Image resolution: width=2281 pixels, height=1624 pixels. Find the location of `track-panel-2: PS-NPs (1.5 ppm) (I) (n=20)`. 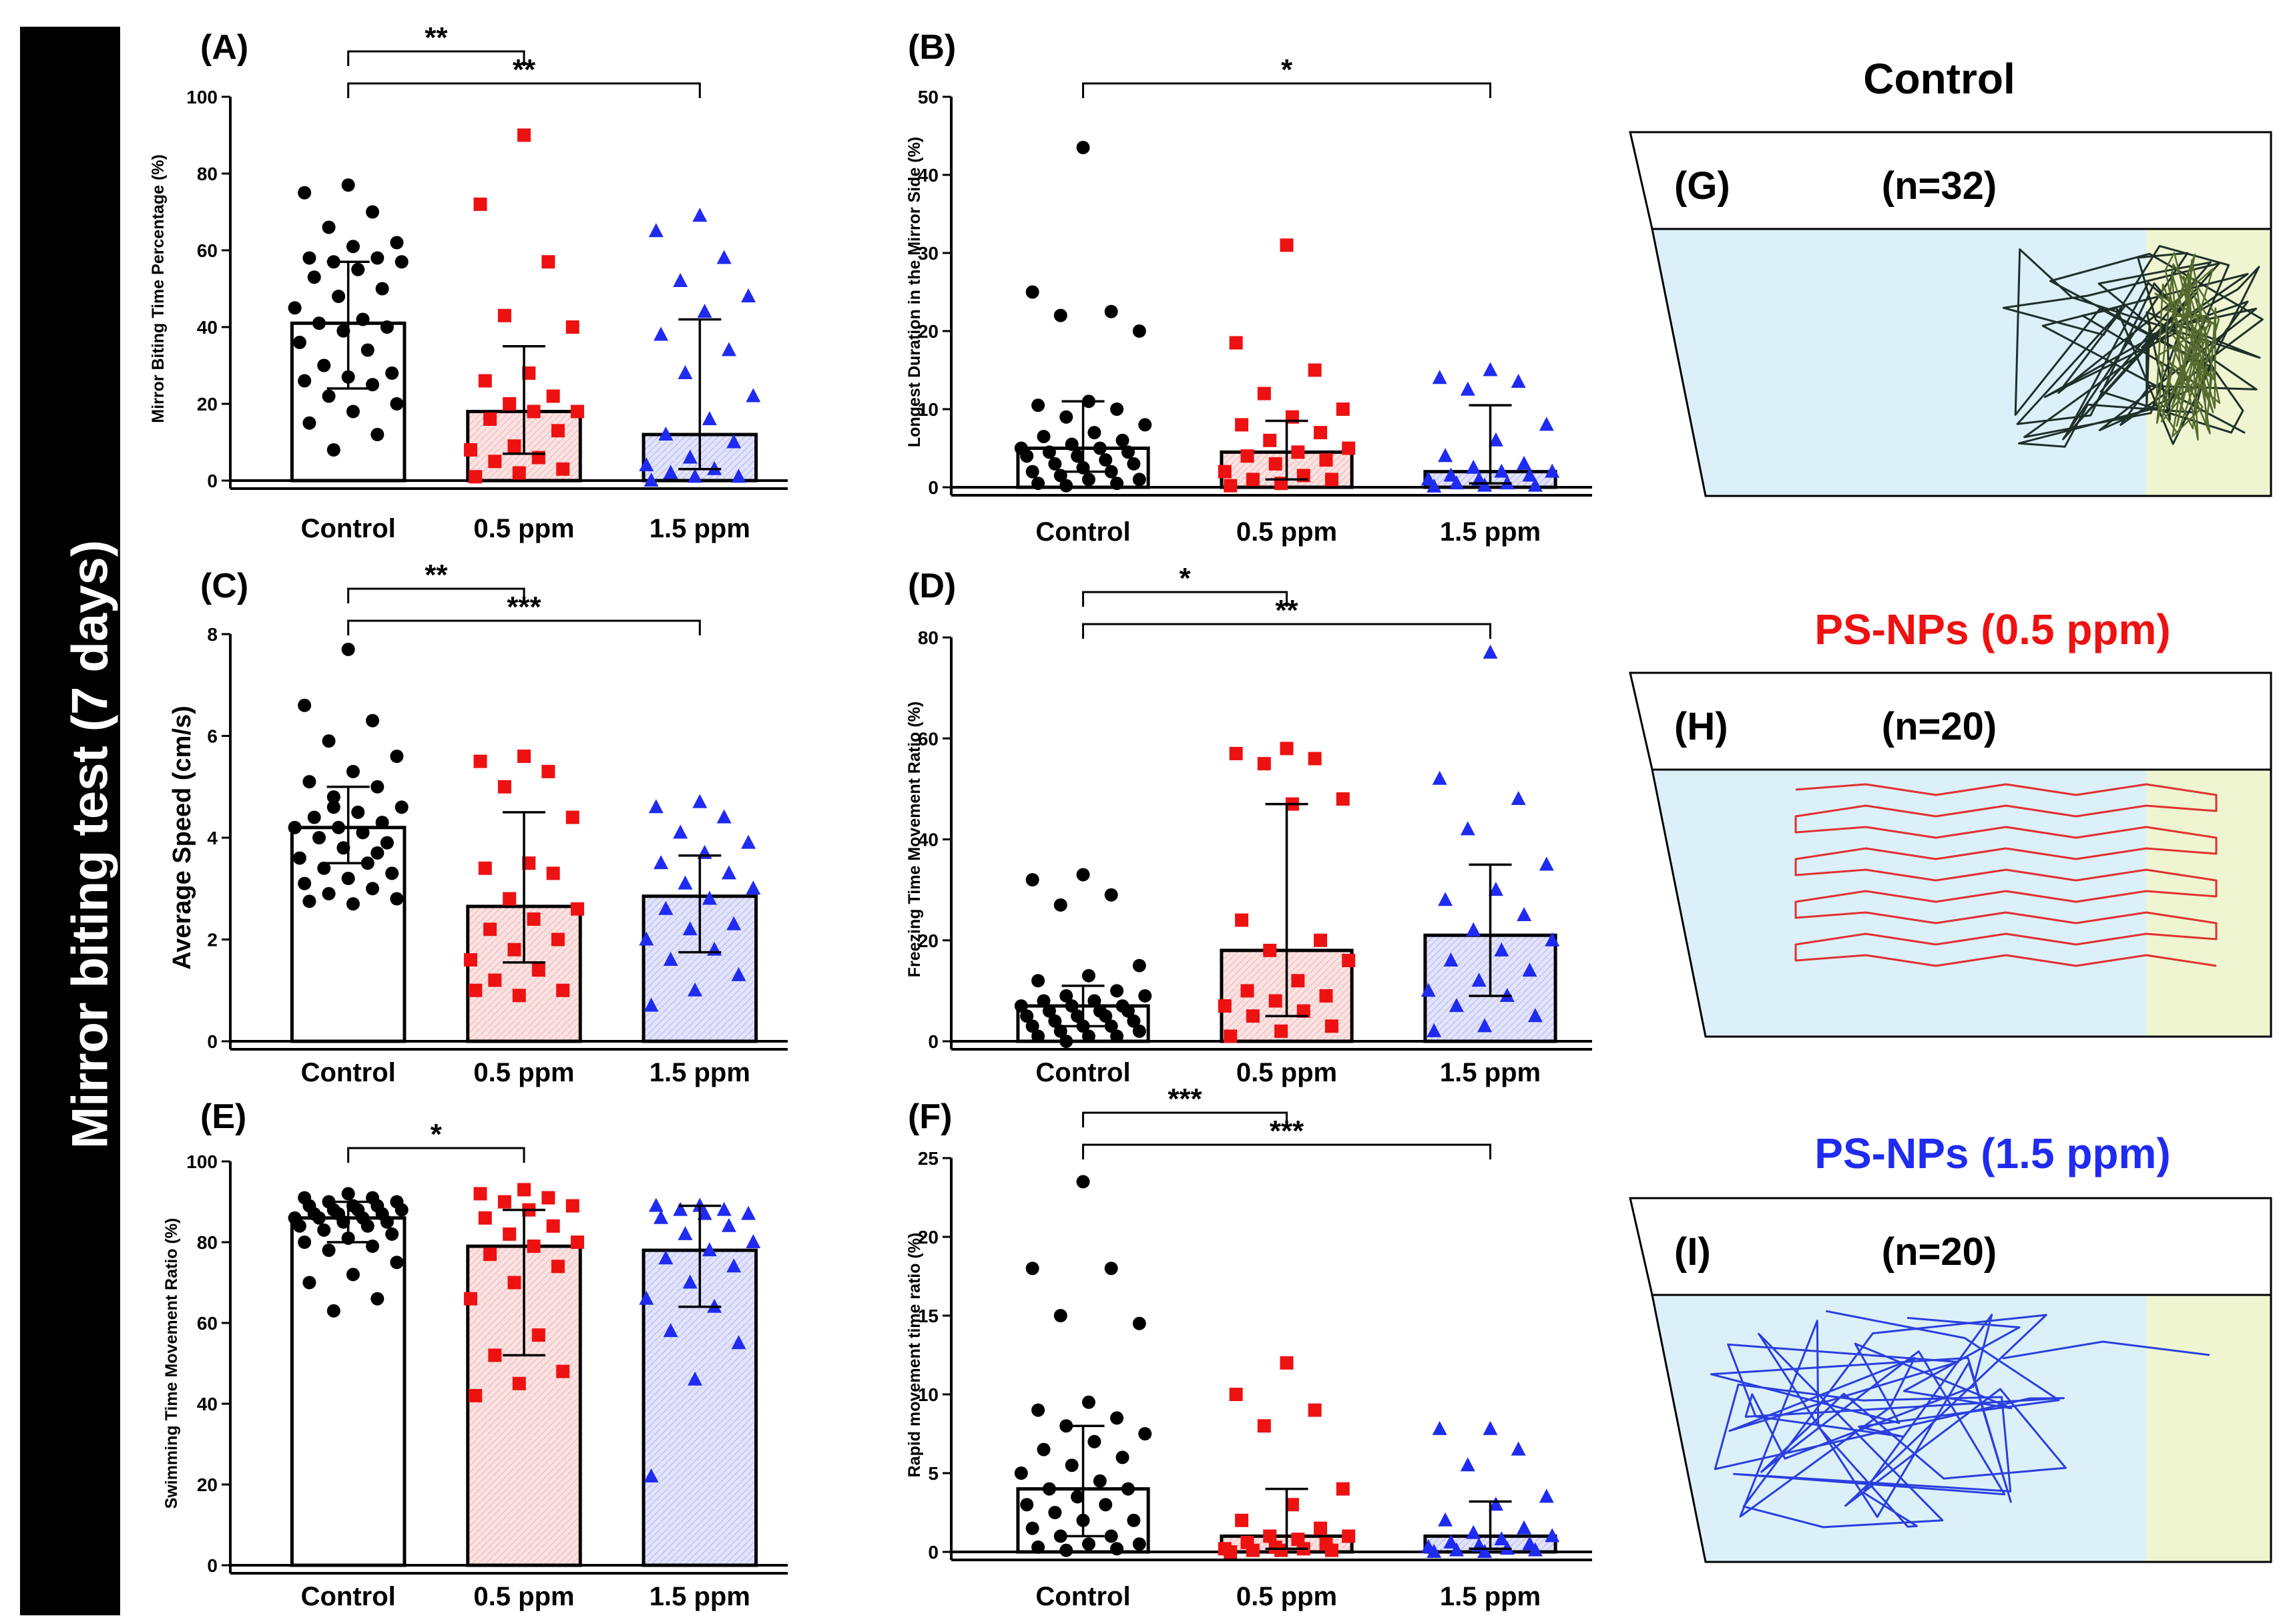

track-panel-2: PS-NPs (1.5 ppm) (I) (n=20) is located at coordinates (1950, 1346).